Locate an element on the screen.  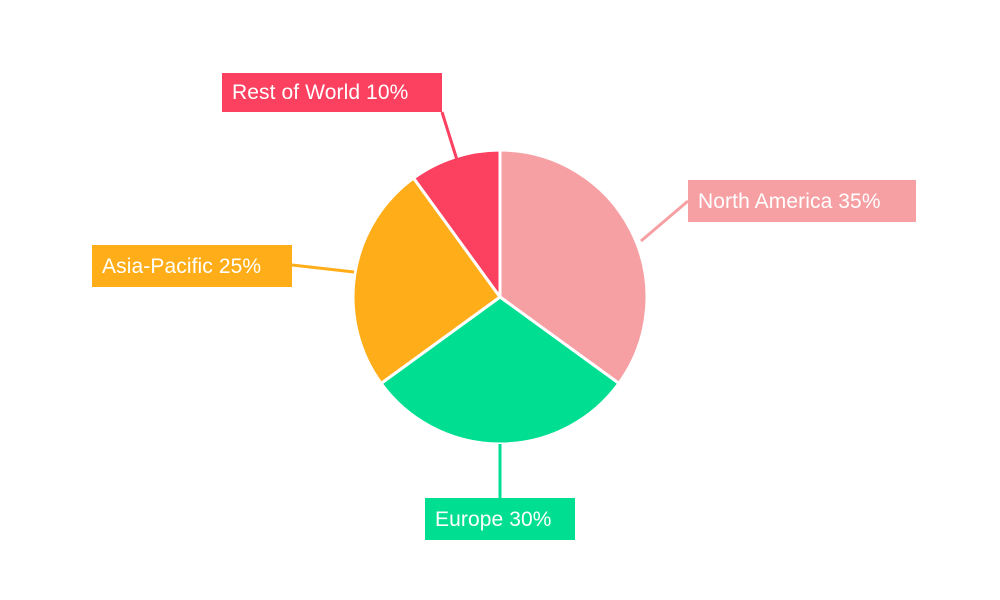
pie-label-text: Europe 30% is located at coordinates (493, 519).